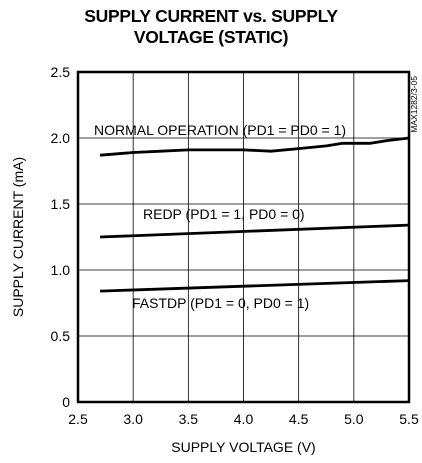  What do you see at coordinates (244, 419) in the screenshot?
I see `x-tick-label: 4.0` at bounding box center [244, 419].